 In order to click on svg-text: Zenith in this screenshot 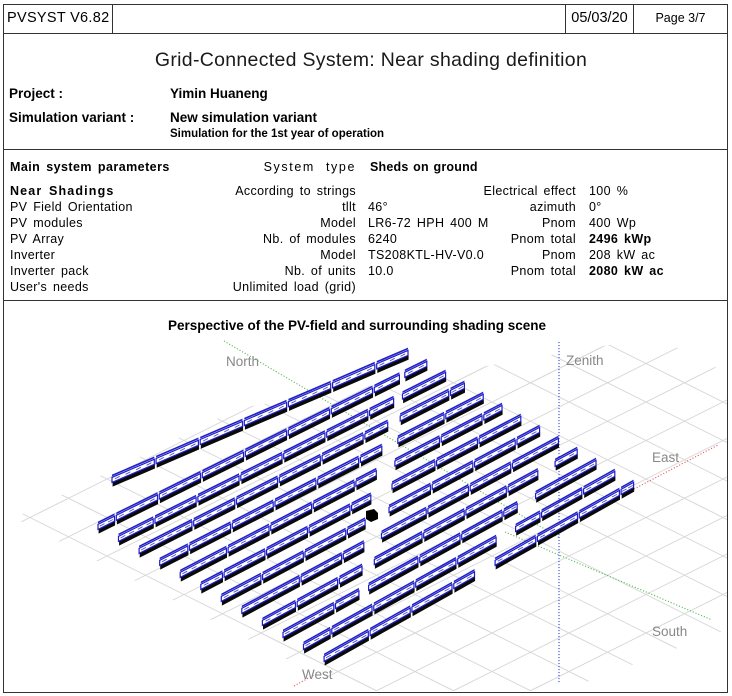, I will do `click(585, 360)`.